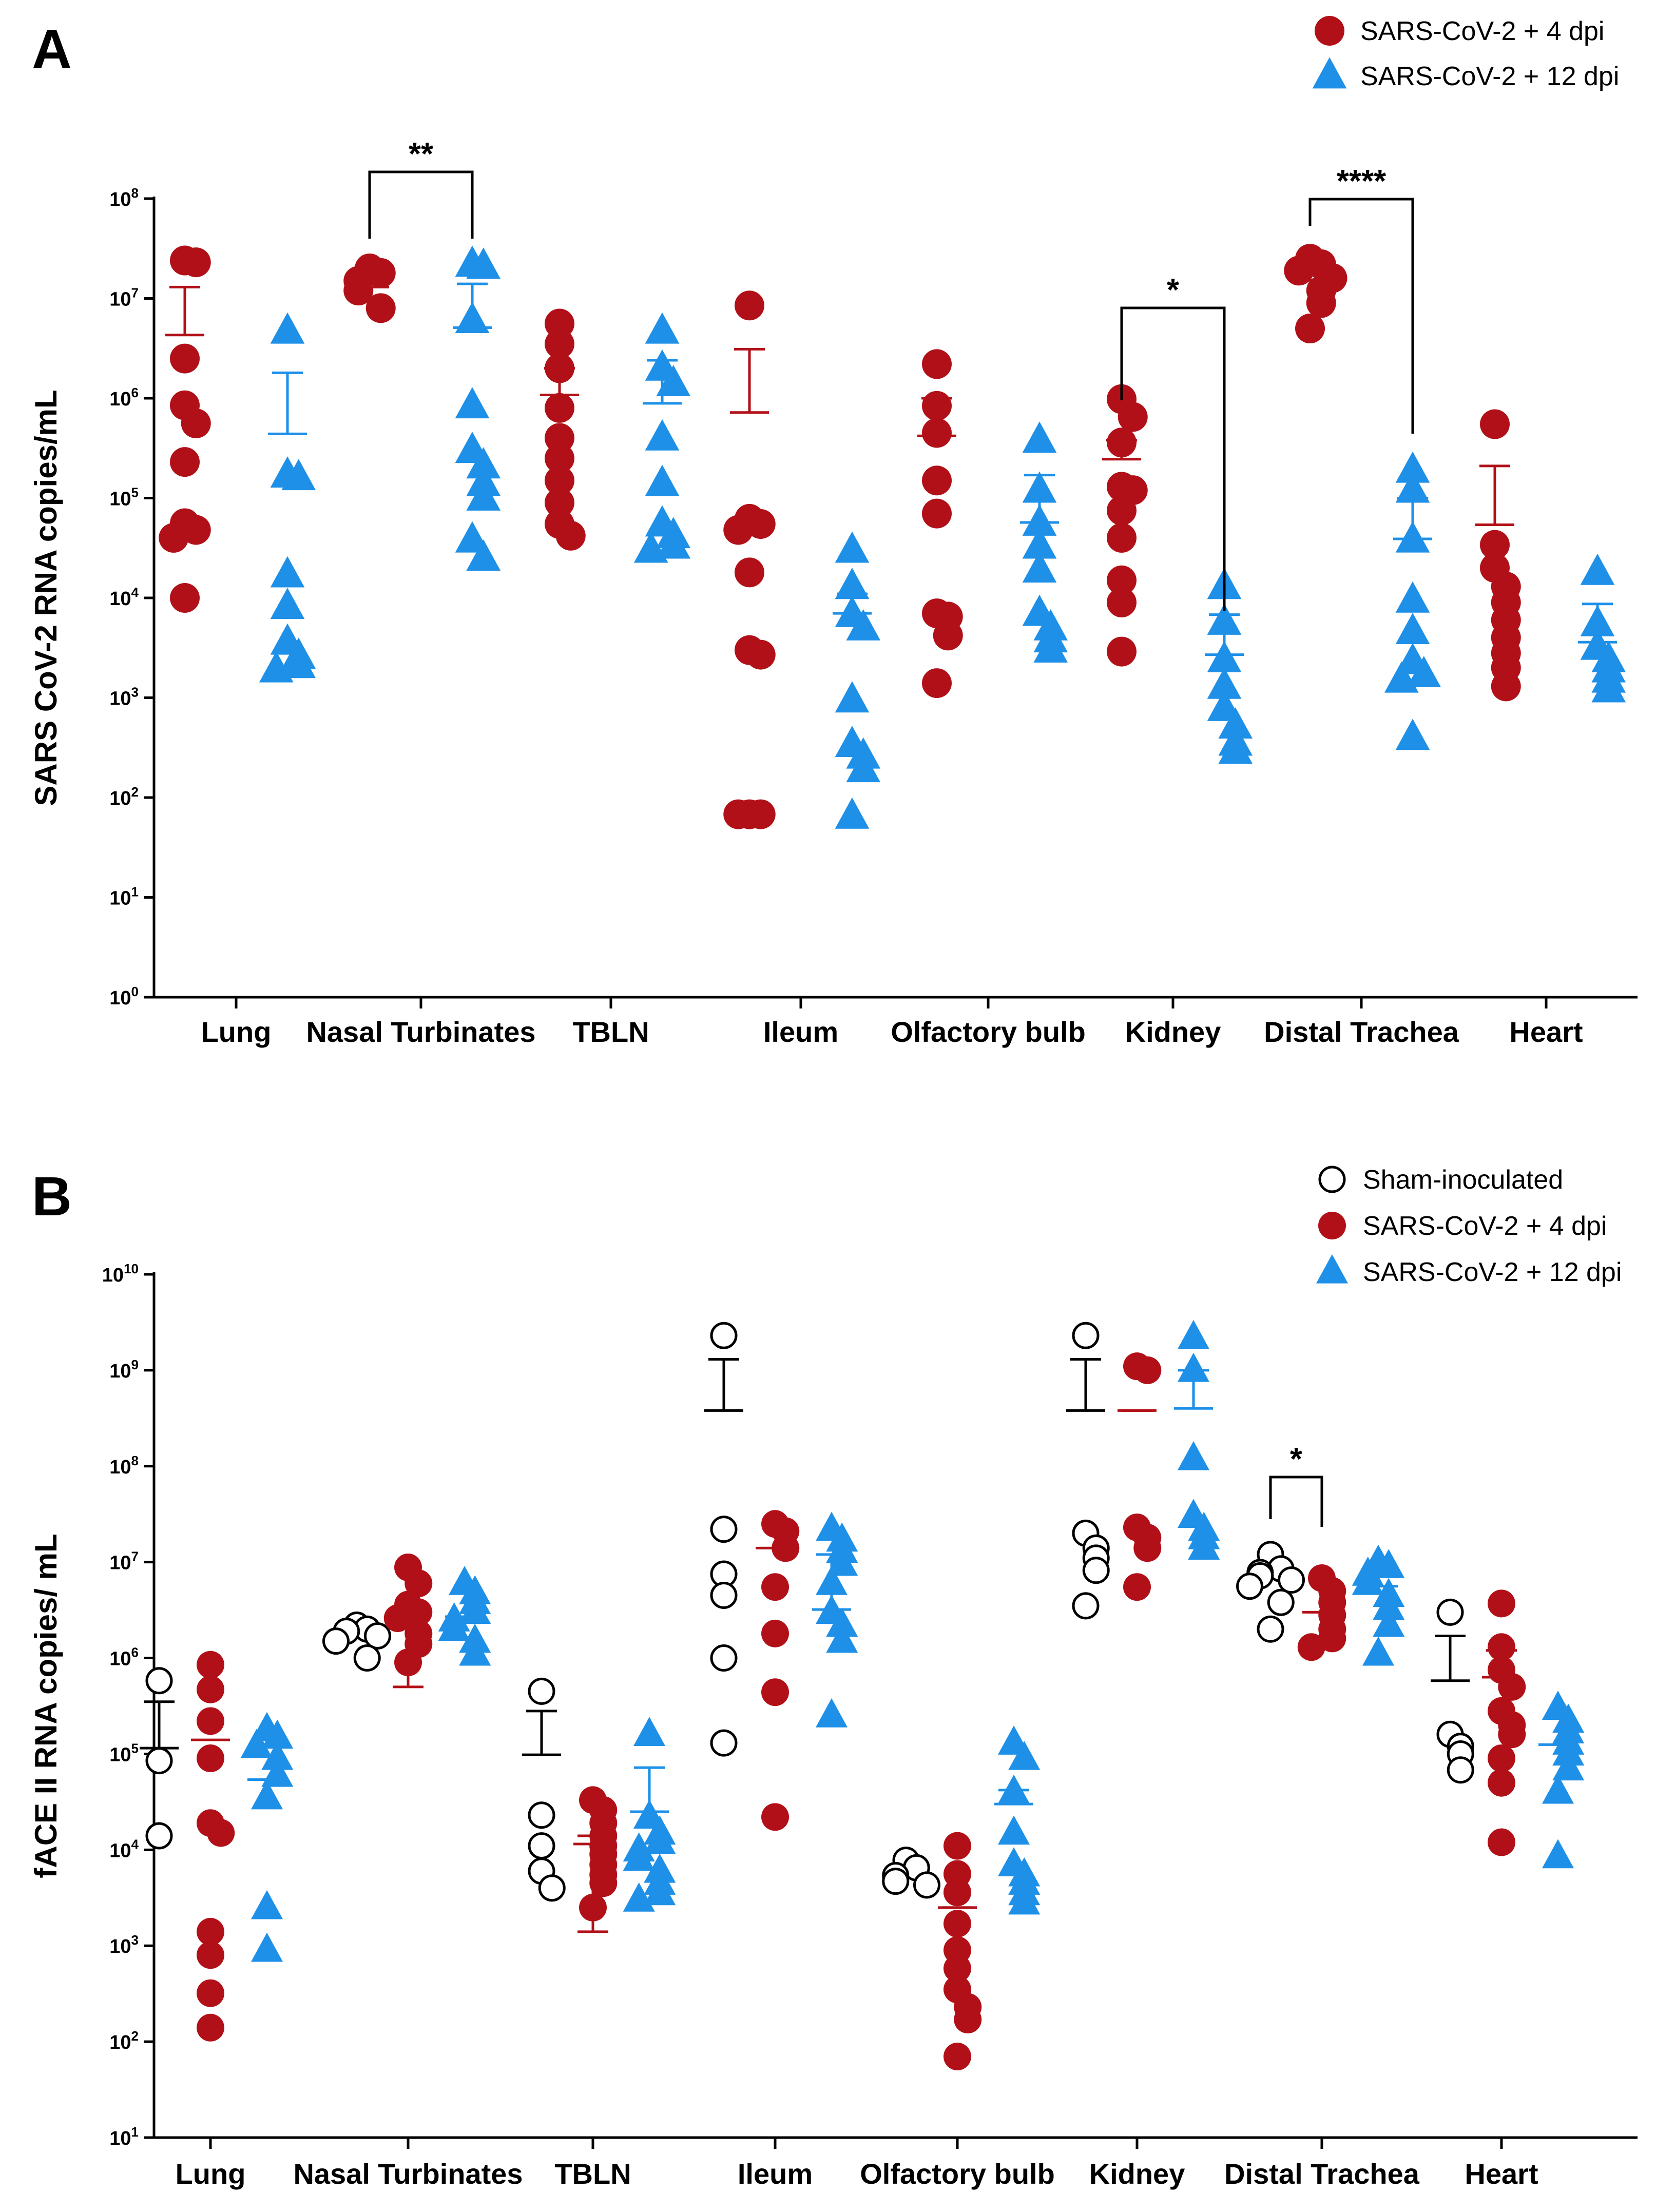 The height and width of the screenshot is (2212, 1656). What do you see at coordinates (128, 1705) in the screenshot?
I see `panel-b-y-ticks: 10¹ 10² 10³ 10⁴ 10⁵ 10⁶ 10⁷ 10⁸ 10⁹ 1010` at bounding box center [128, 1705].